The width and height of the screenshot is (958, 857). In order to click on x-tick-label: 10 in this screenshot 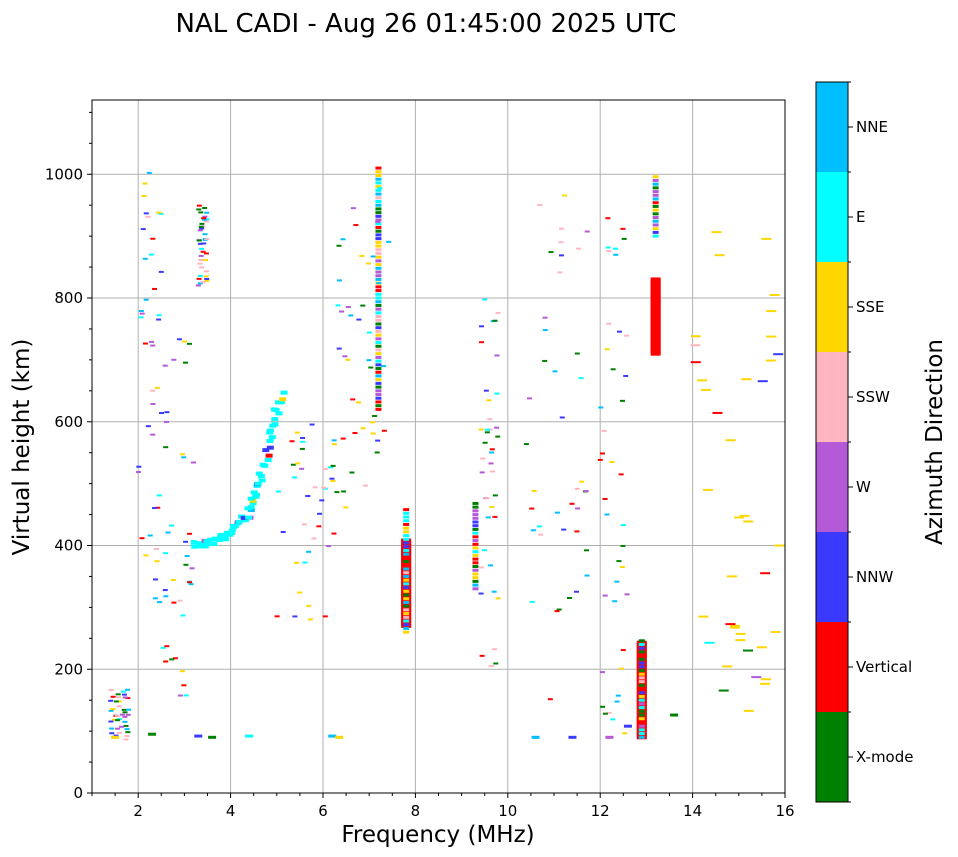, I will do `click(507, 811)`.